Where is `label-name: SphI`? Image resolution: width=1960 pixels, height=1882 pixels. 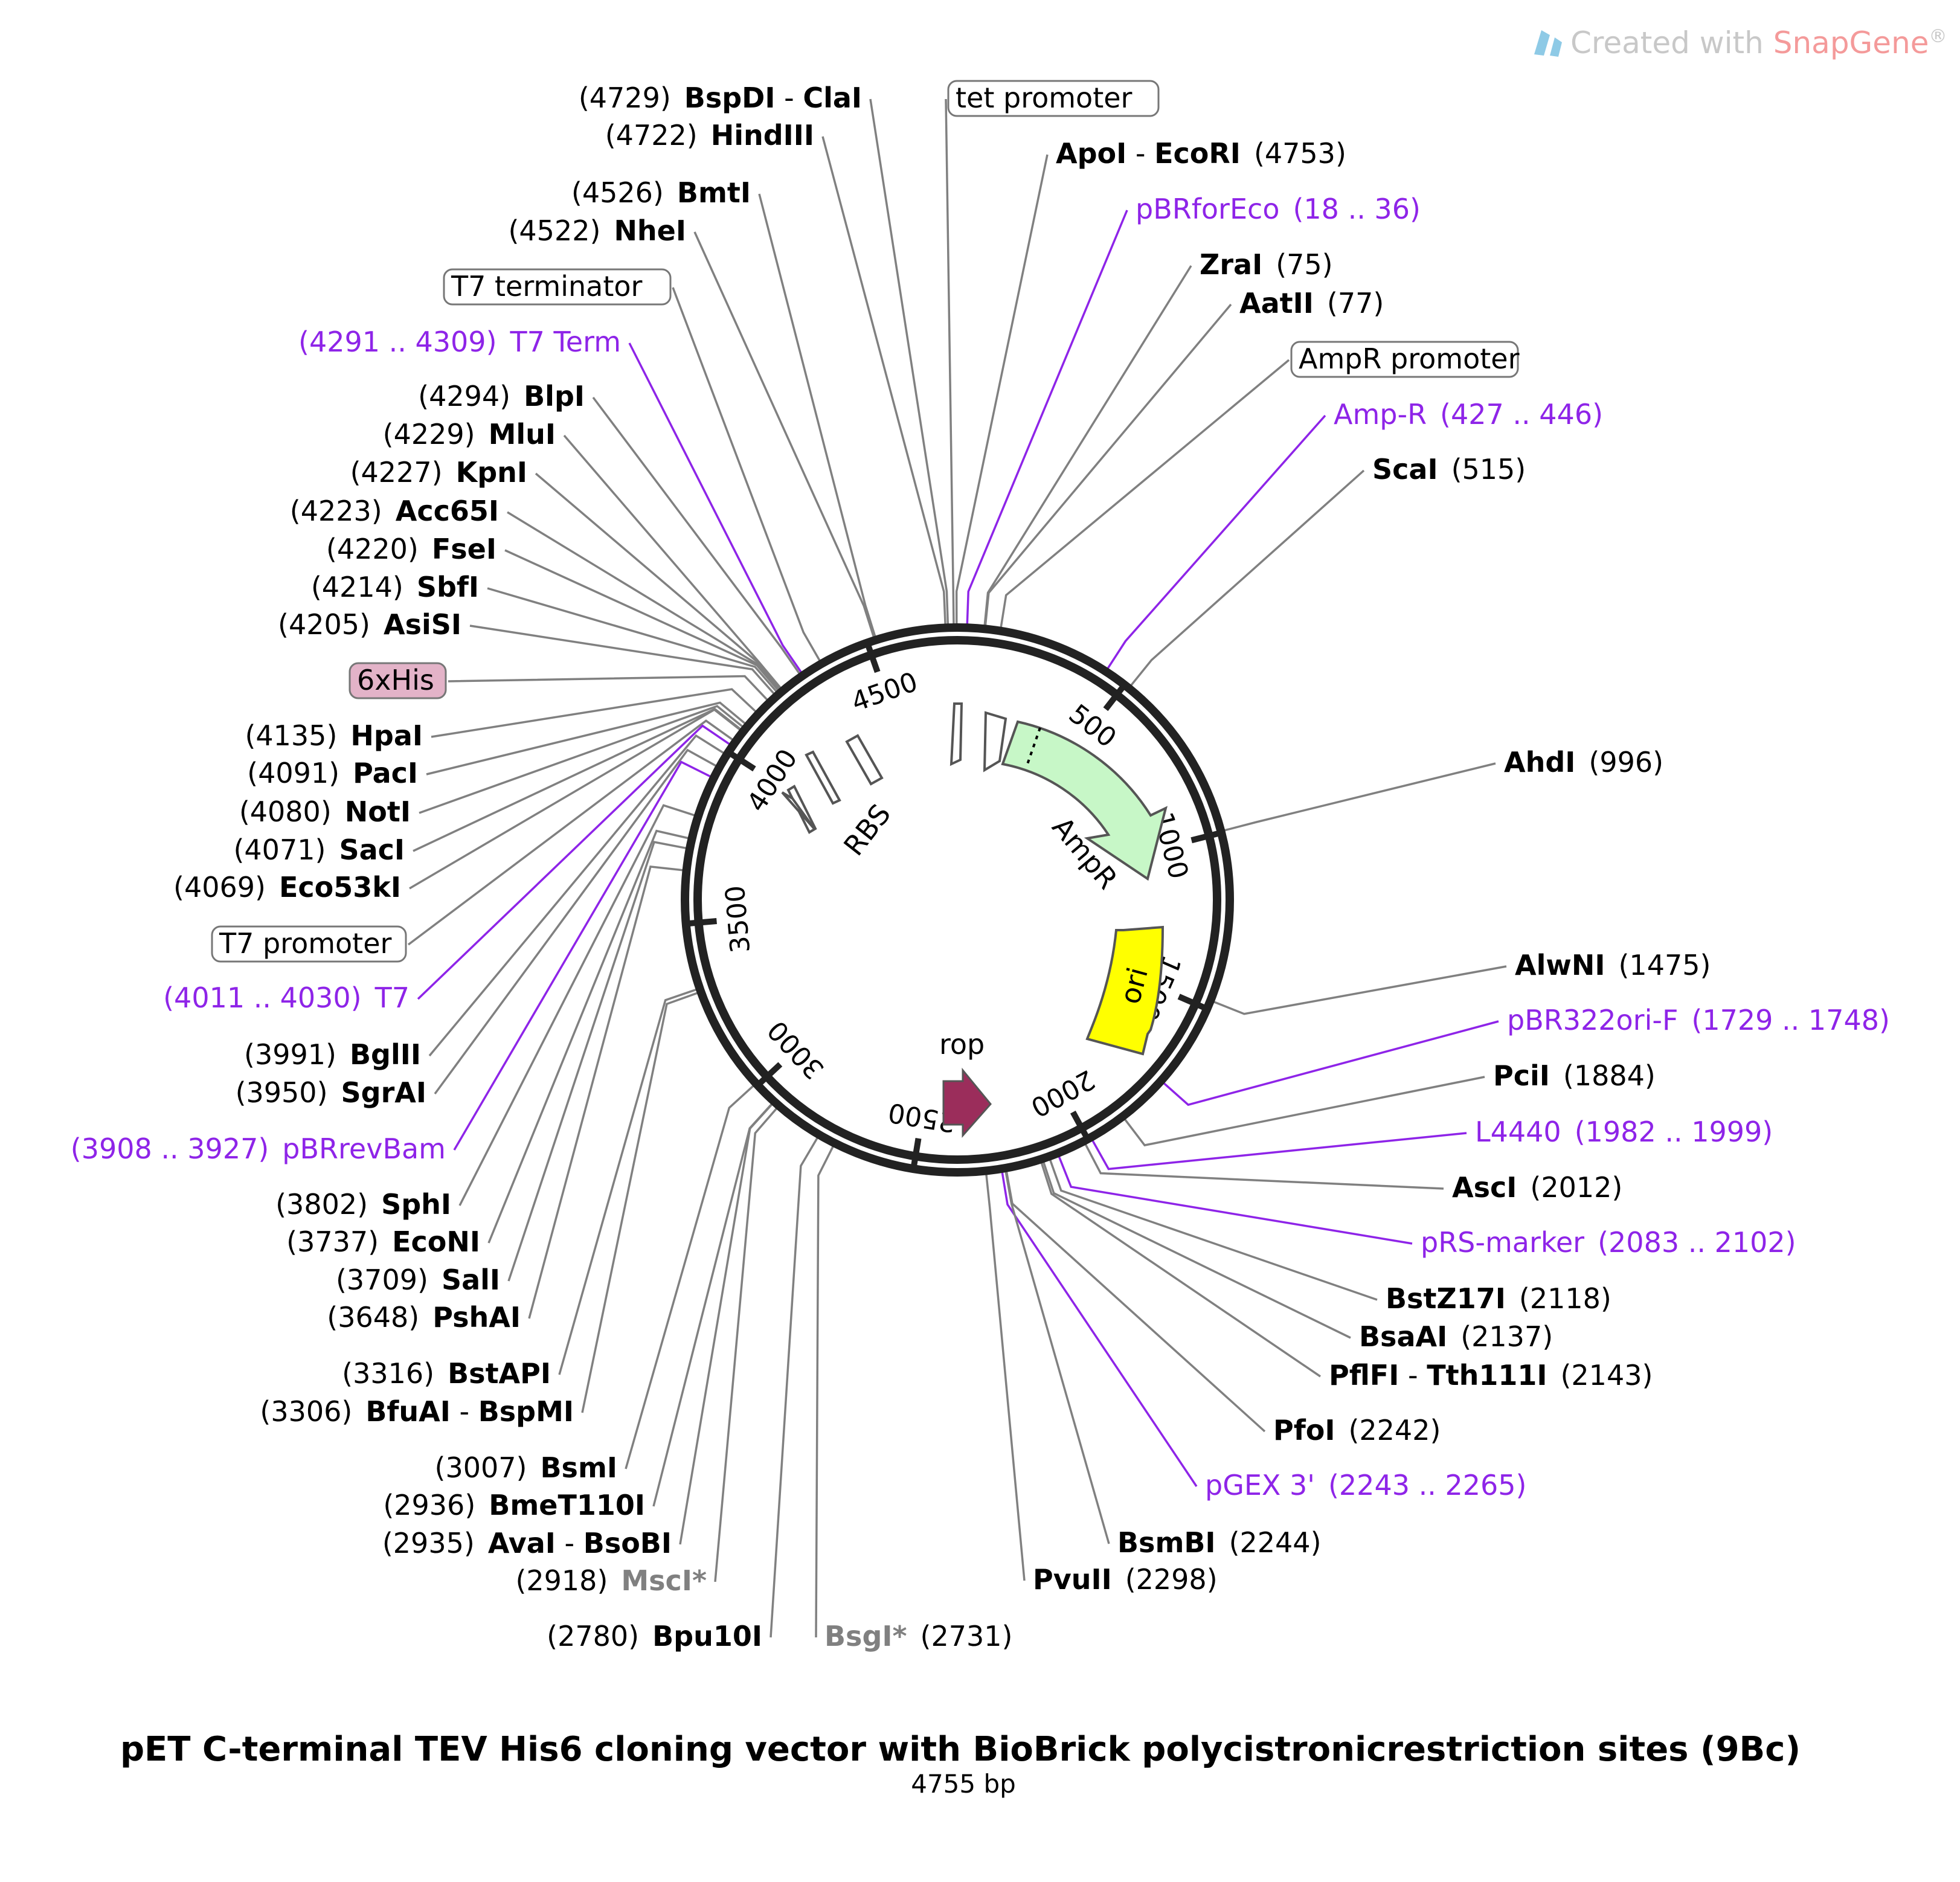 label-name: SphI is located at coordinates (416, 1204).